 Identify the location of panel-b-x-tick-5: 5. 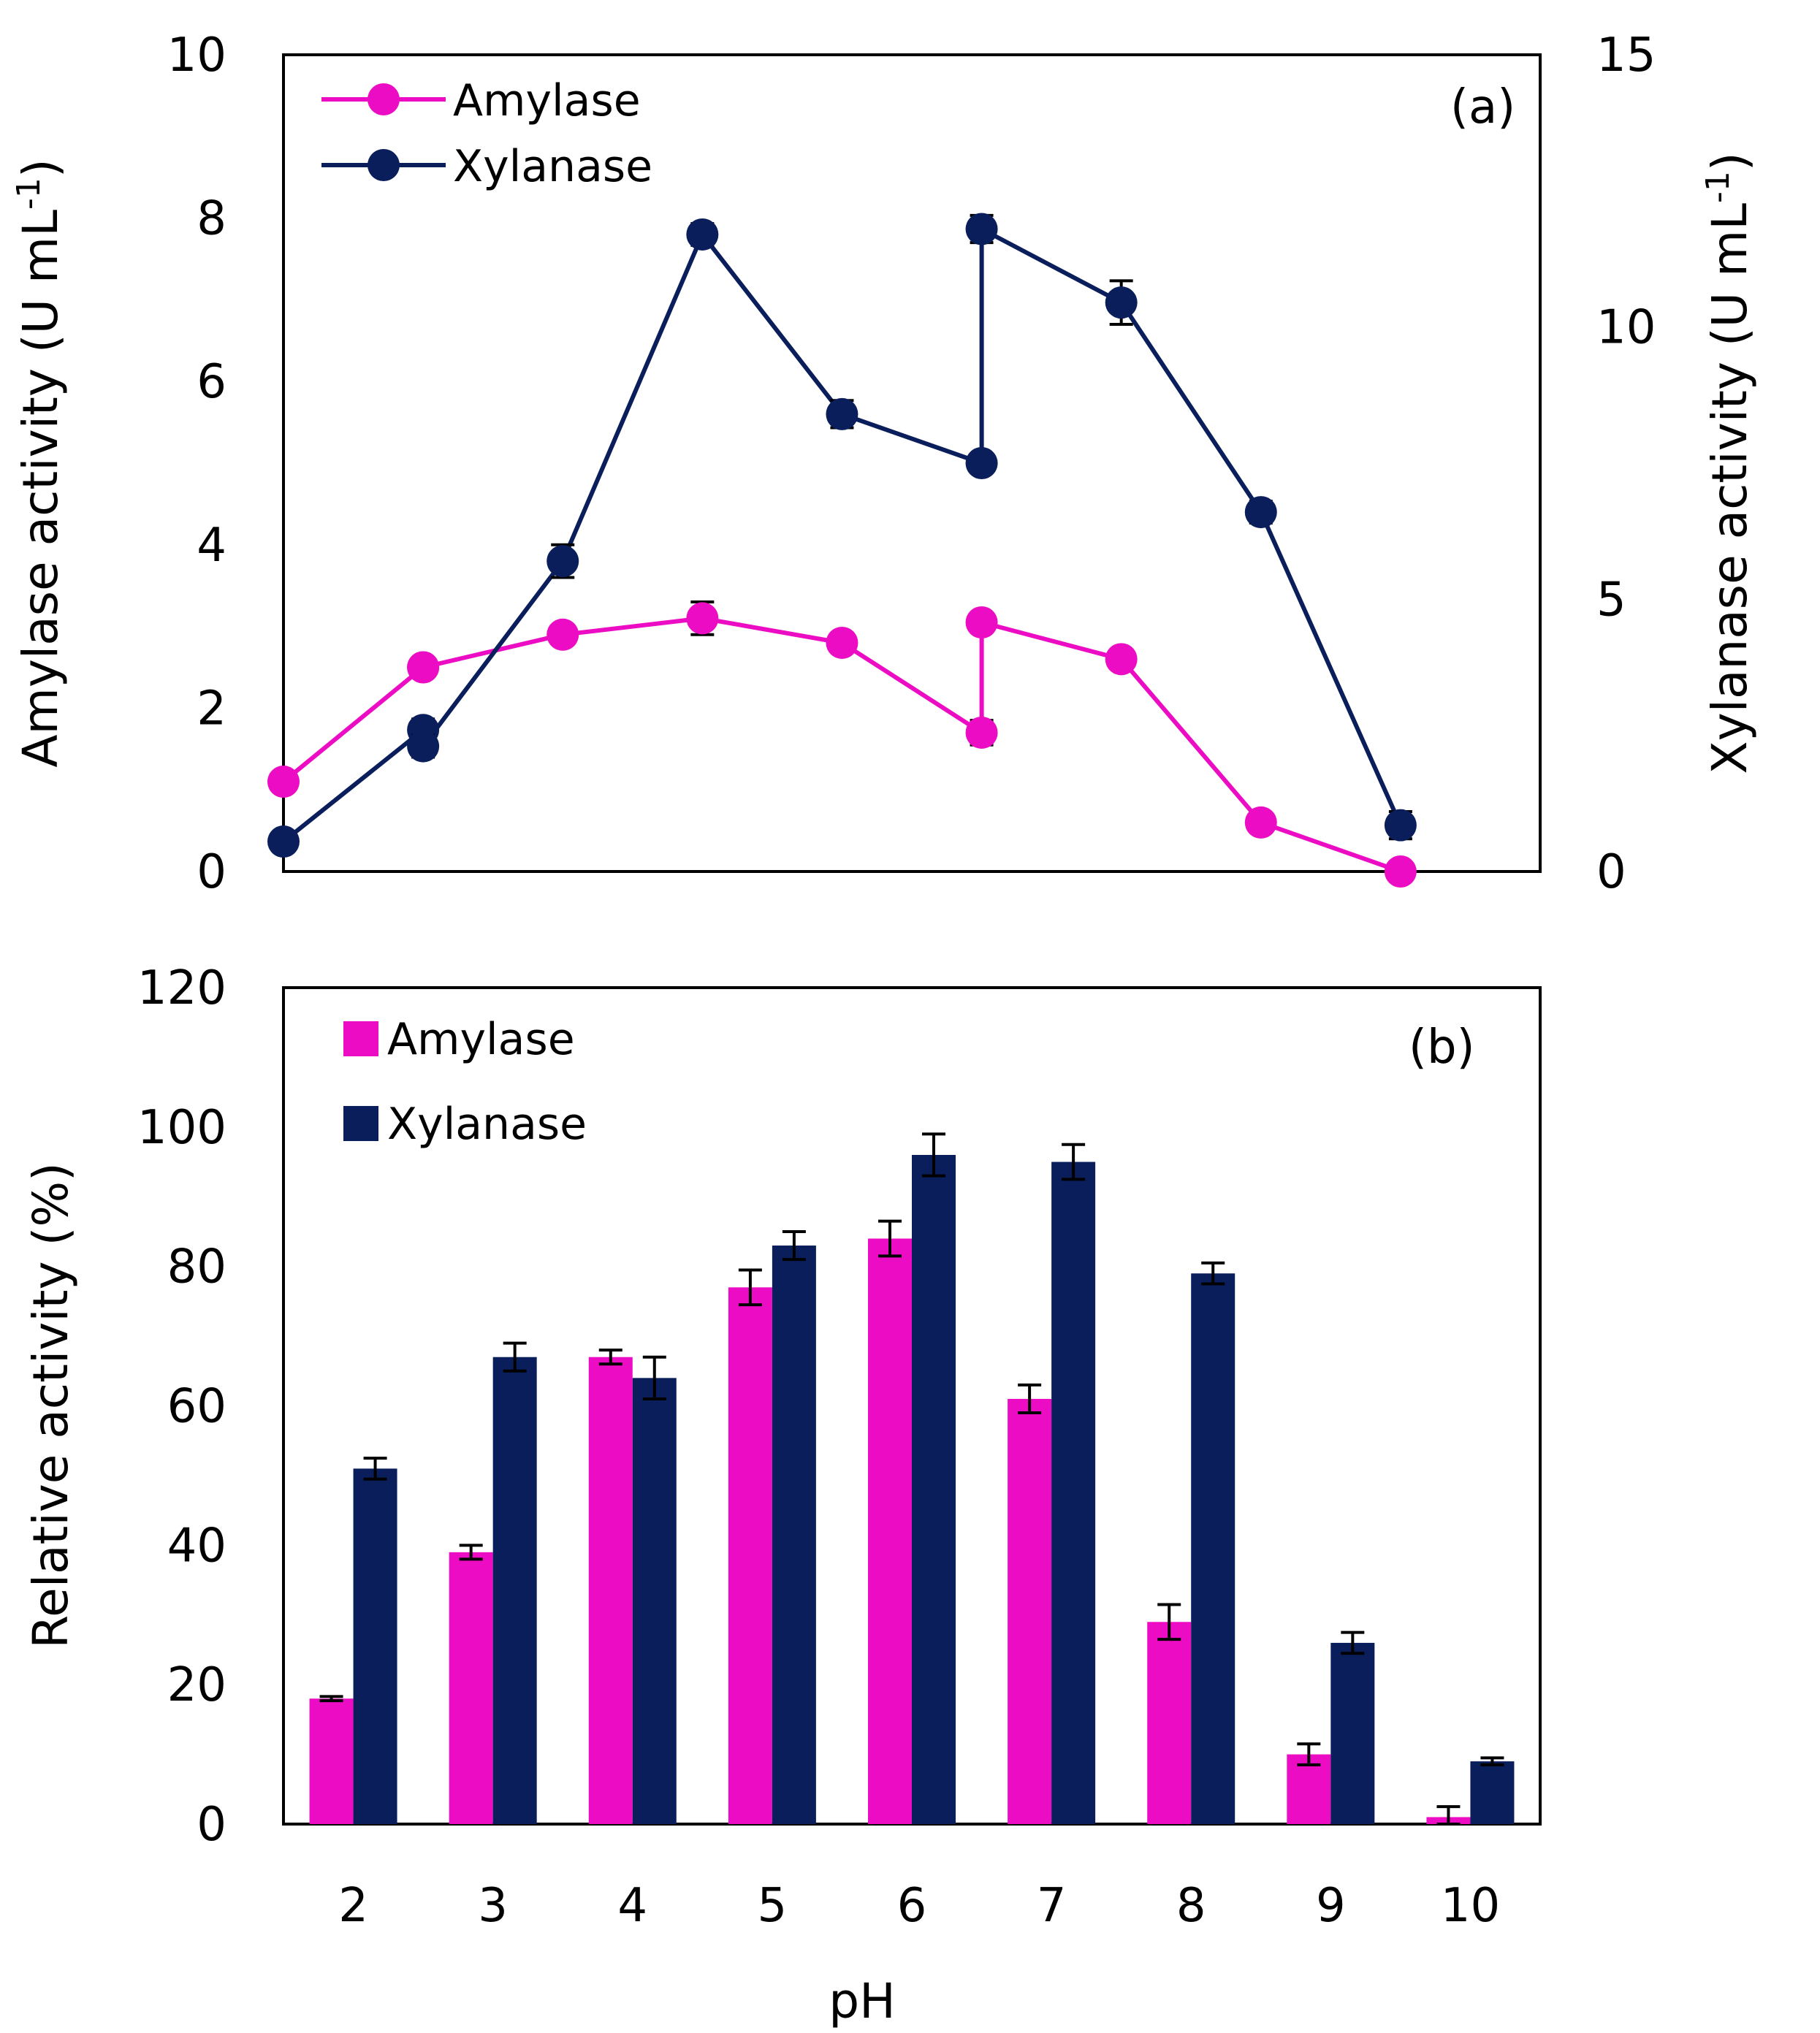
(773, 1906).